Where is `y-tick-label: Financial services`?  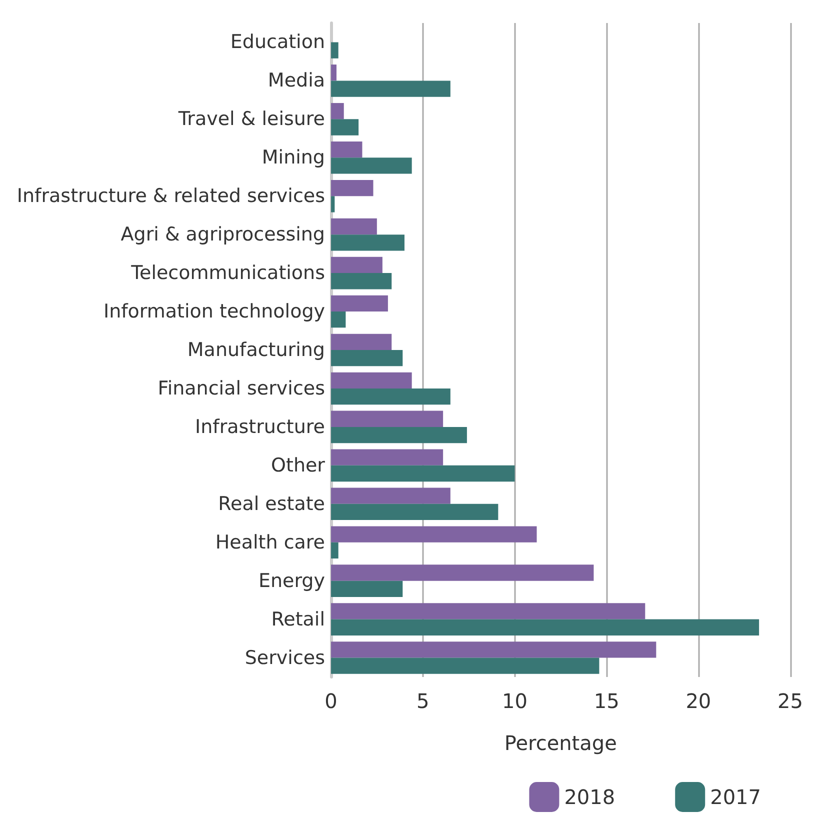 y-tick-label: Financial services is located at coordinates (241, 388).